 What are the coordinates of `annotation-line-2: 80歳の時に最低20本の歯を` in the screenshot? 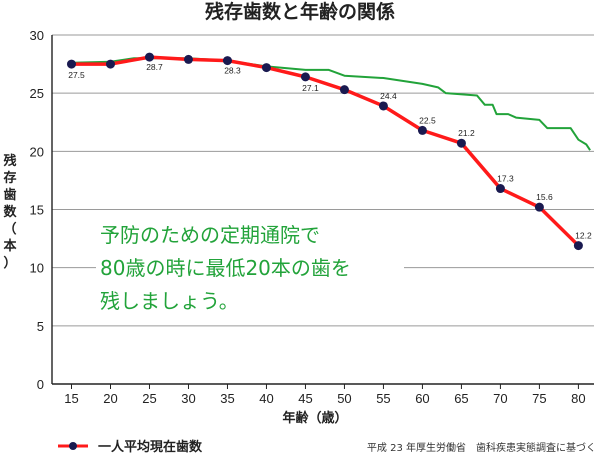 It's located at (225, 268).